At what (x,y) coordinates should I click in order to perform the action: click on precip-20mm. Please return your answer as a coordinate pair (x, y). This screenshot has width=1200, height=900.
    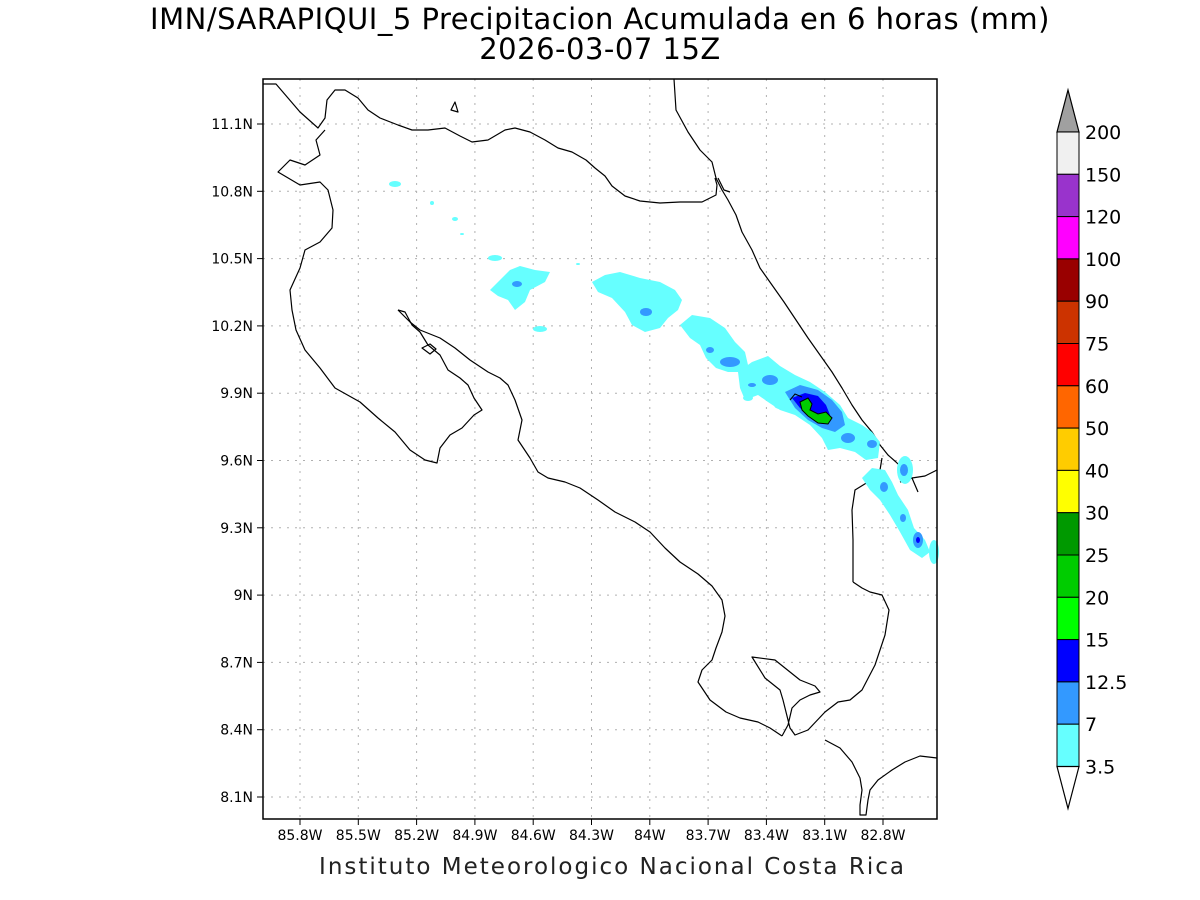
    Looking at the image, I should click on (816, 411).